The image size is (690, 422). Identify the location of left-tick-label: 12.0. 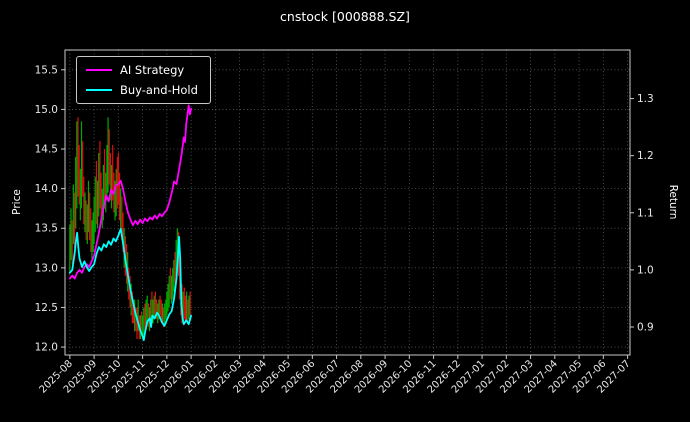
(46, 348).